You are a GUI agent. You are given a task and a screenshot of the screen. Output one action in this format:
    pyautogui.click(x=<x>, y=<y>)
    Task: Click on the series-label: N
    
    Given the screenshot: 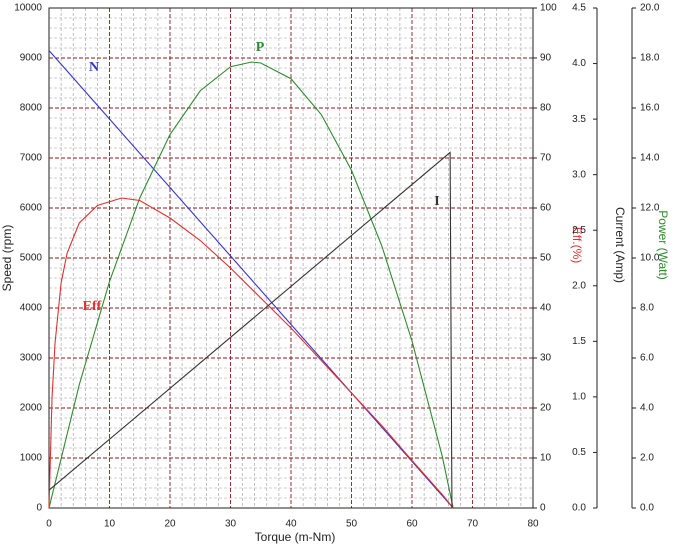 What is the action you would take?
    pyautogui.click(x=94, y=67)
    